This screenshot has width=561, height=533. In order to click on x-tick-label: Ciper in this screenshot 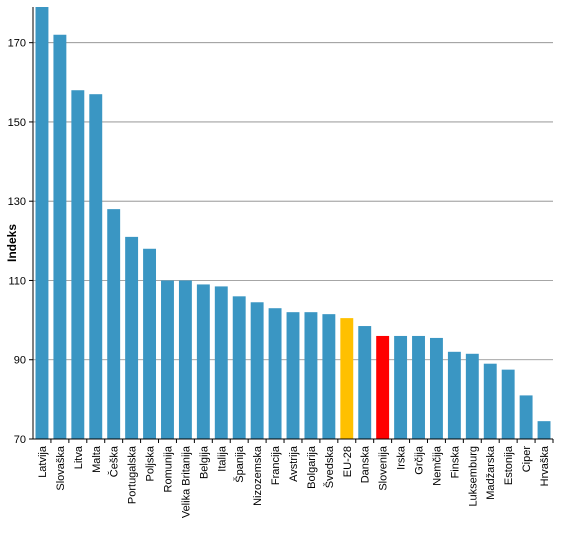, I will do `click(527, 459)`.